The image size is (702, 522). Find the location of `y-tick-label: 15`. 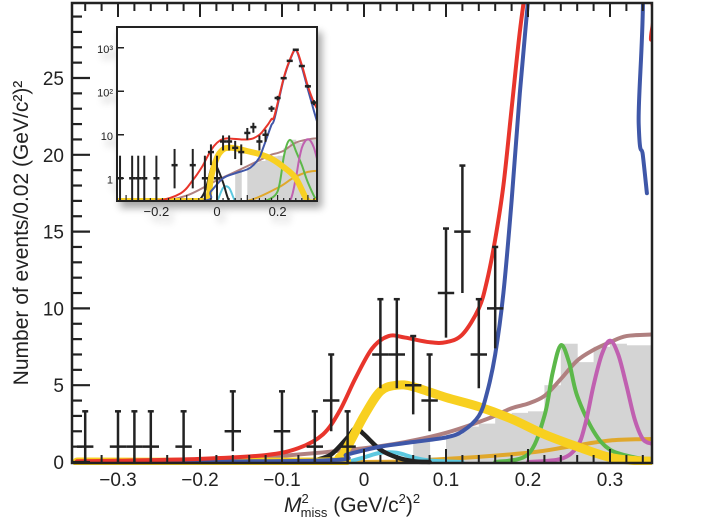

y-tick-label: 15 is located at coordinates (53, 233).